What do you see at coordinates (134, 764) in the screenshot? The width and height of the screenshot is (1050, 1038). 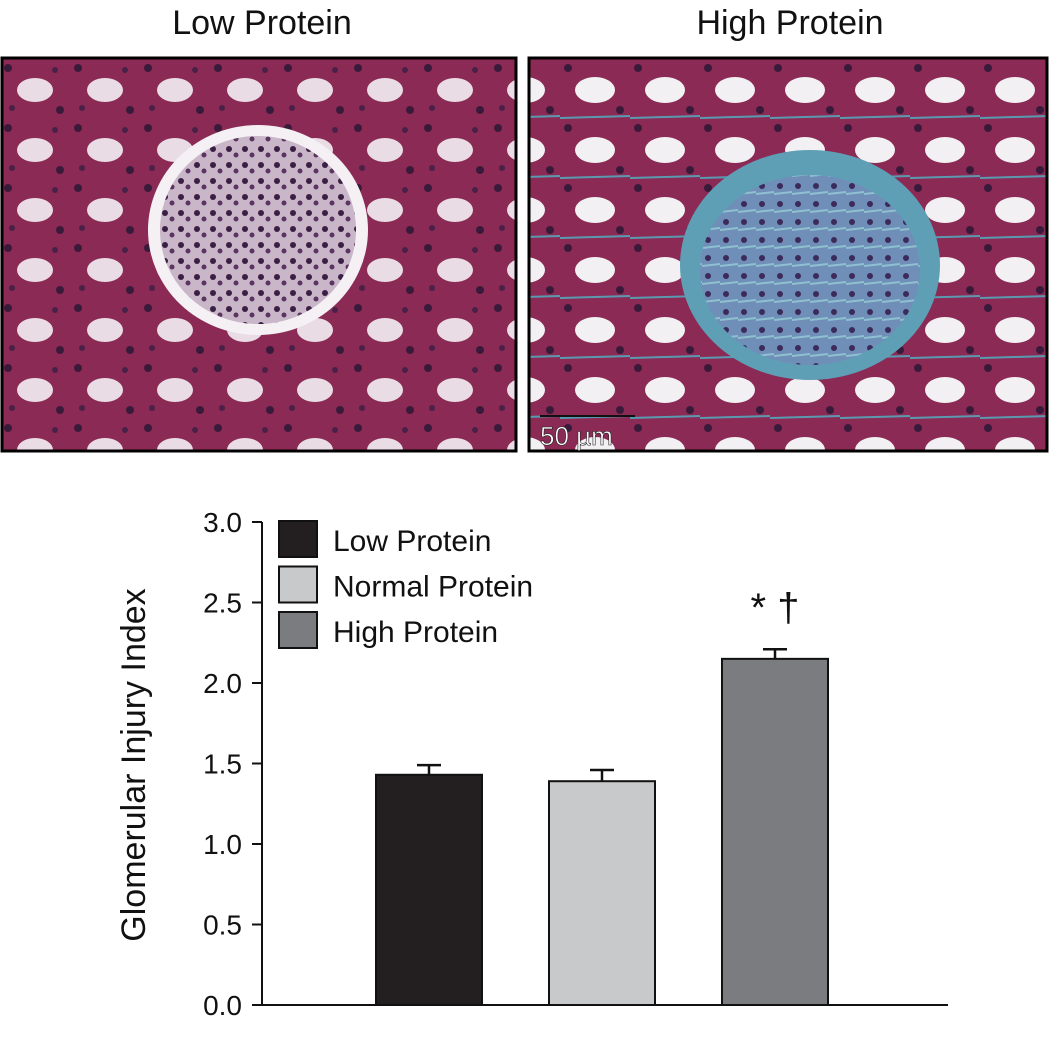 I see `y-axis-label: Glomerular Injury Index` at bounding box center [134, 764].